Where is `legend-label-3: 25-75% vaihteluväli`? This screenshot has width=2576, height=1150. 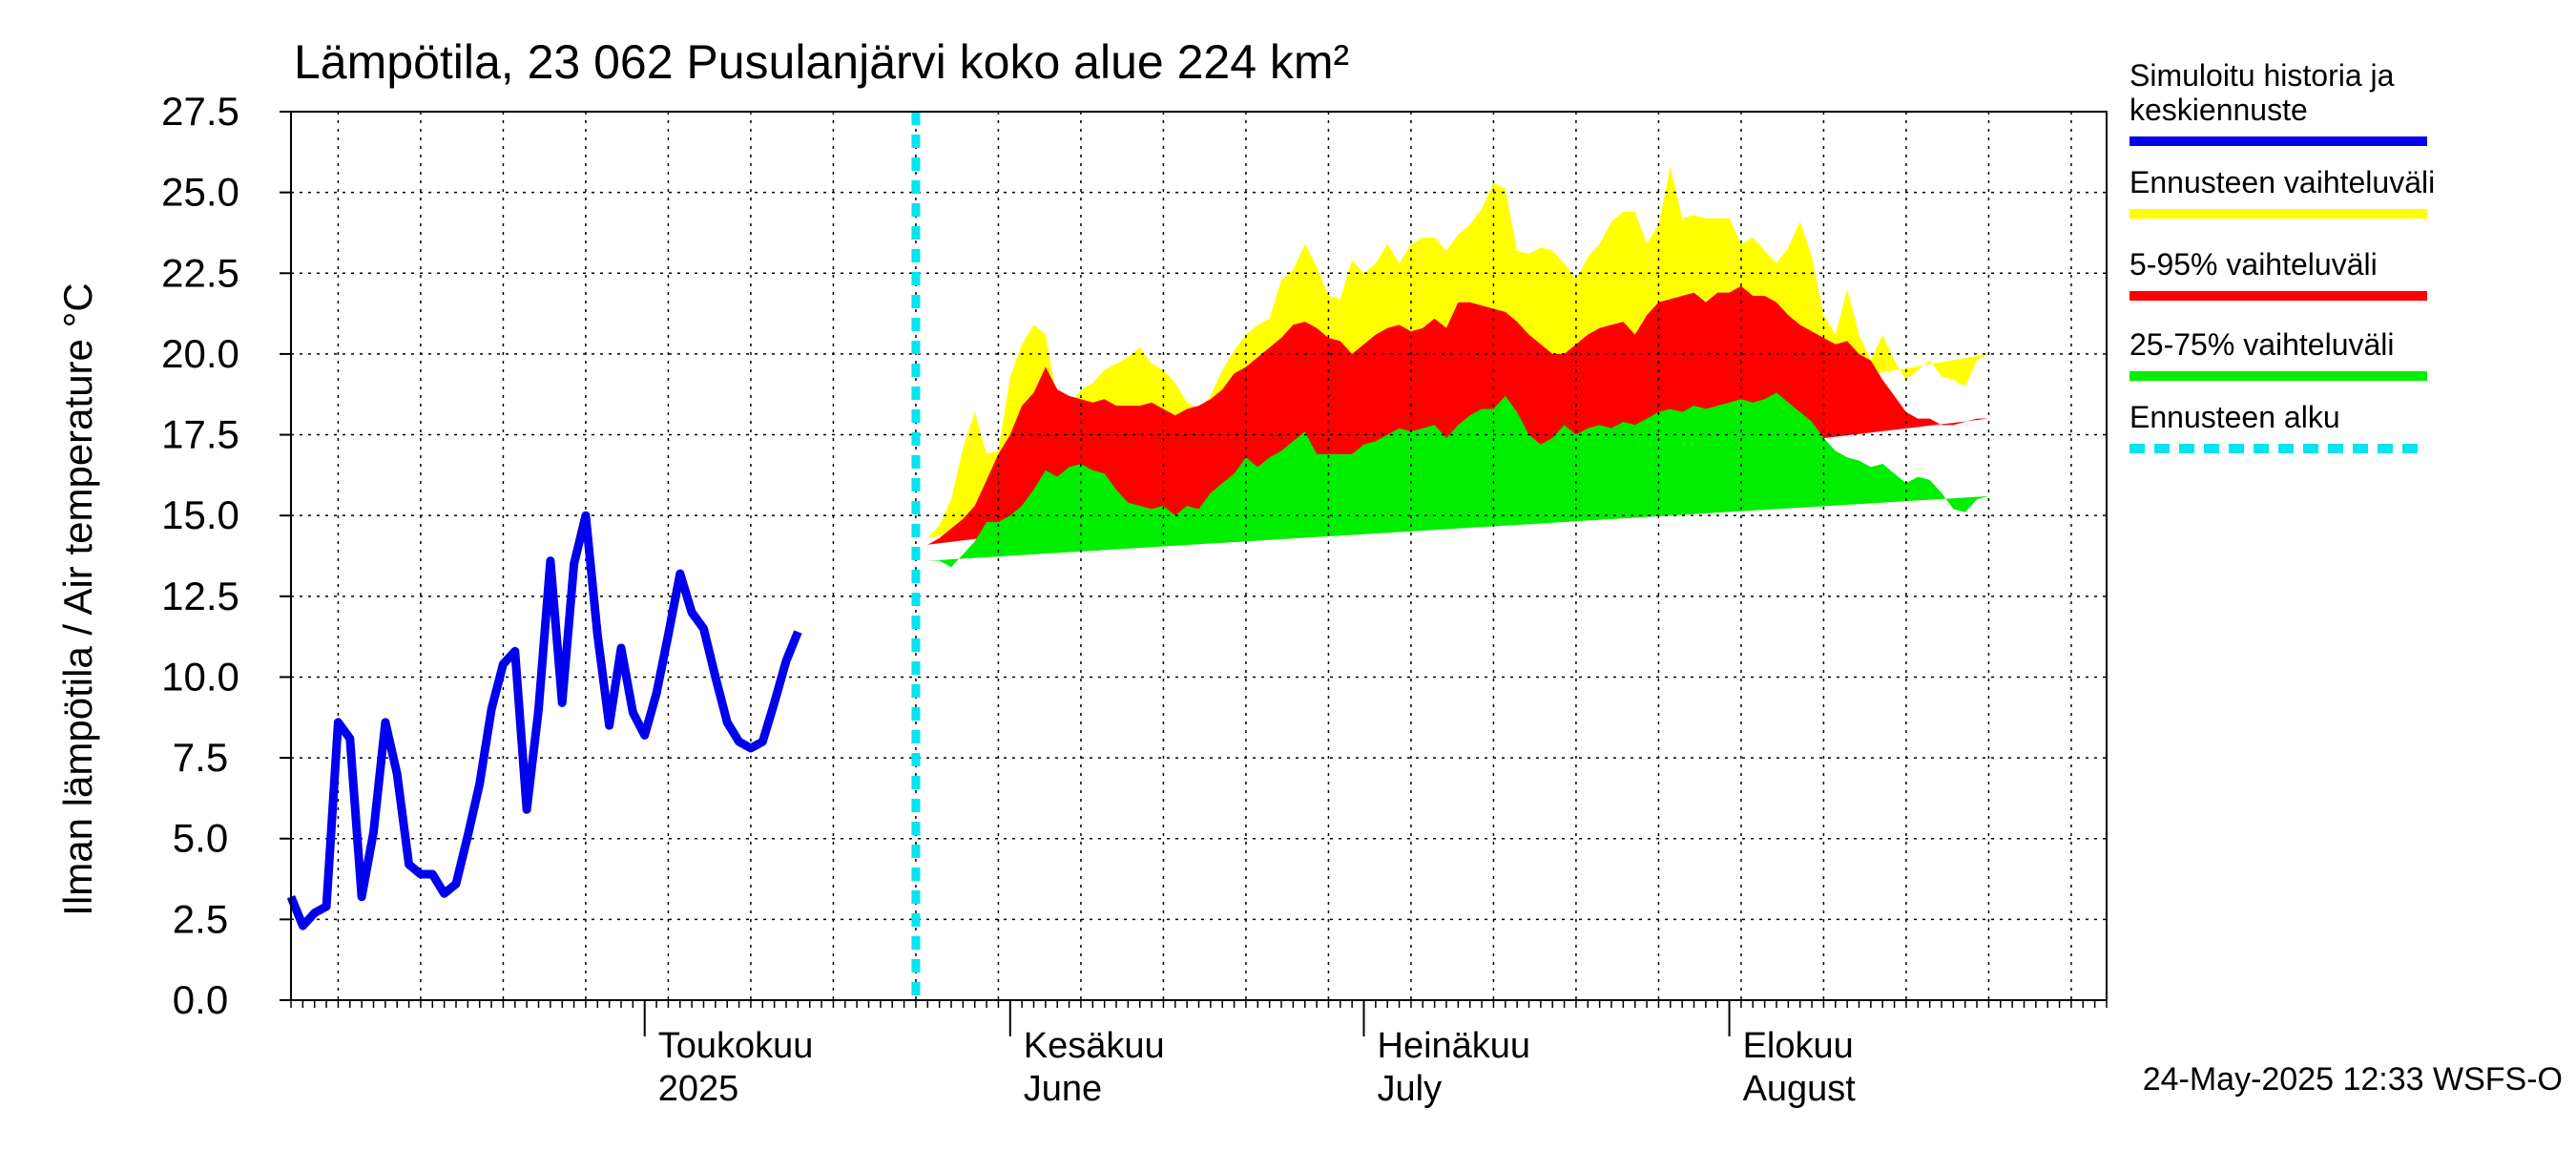
legend-label-3: 25-75% vaihteluväli is located at coordinates (2262, 344).